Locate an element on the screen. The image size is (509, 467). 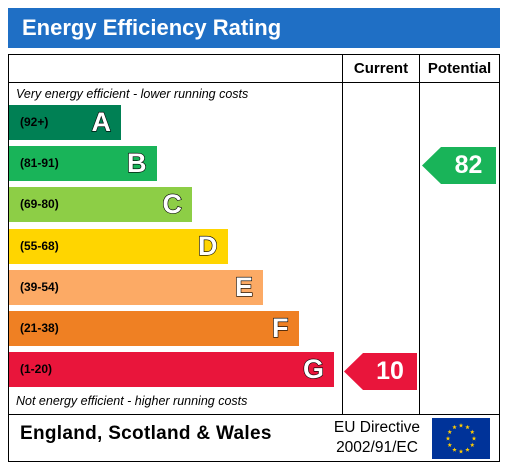
current-rating-arrow is located at coordinates (380, 372).